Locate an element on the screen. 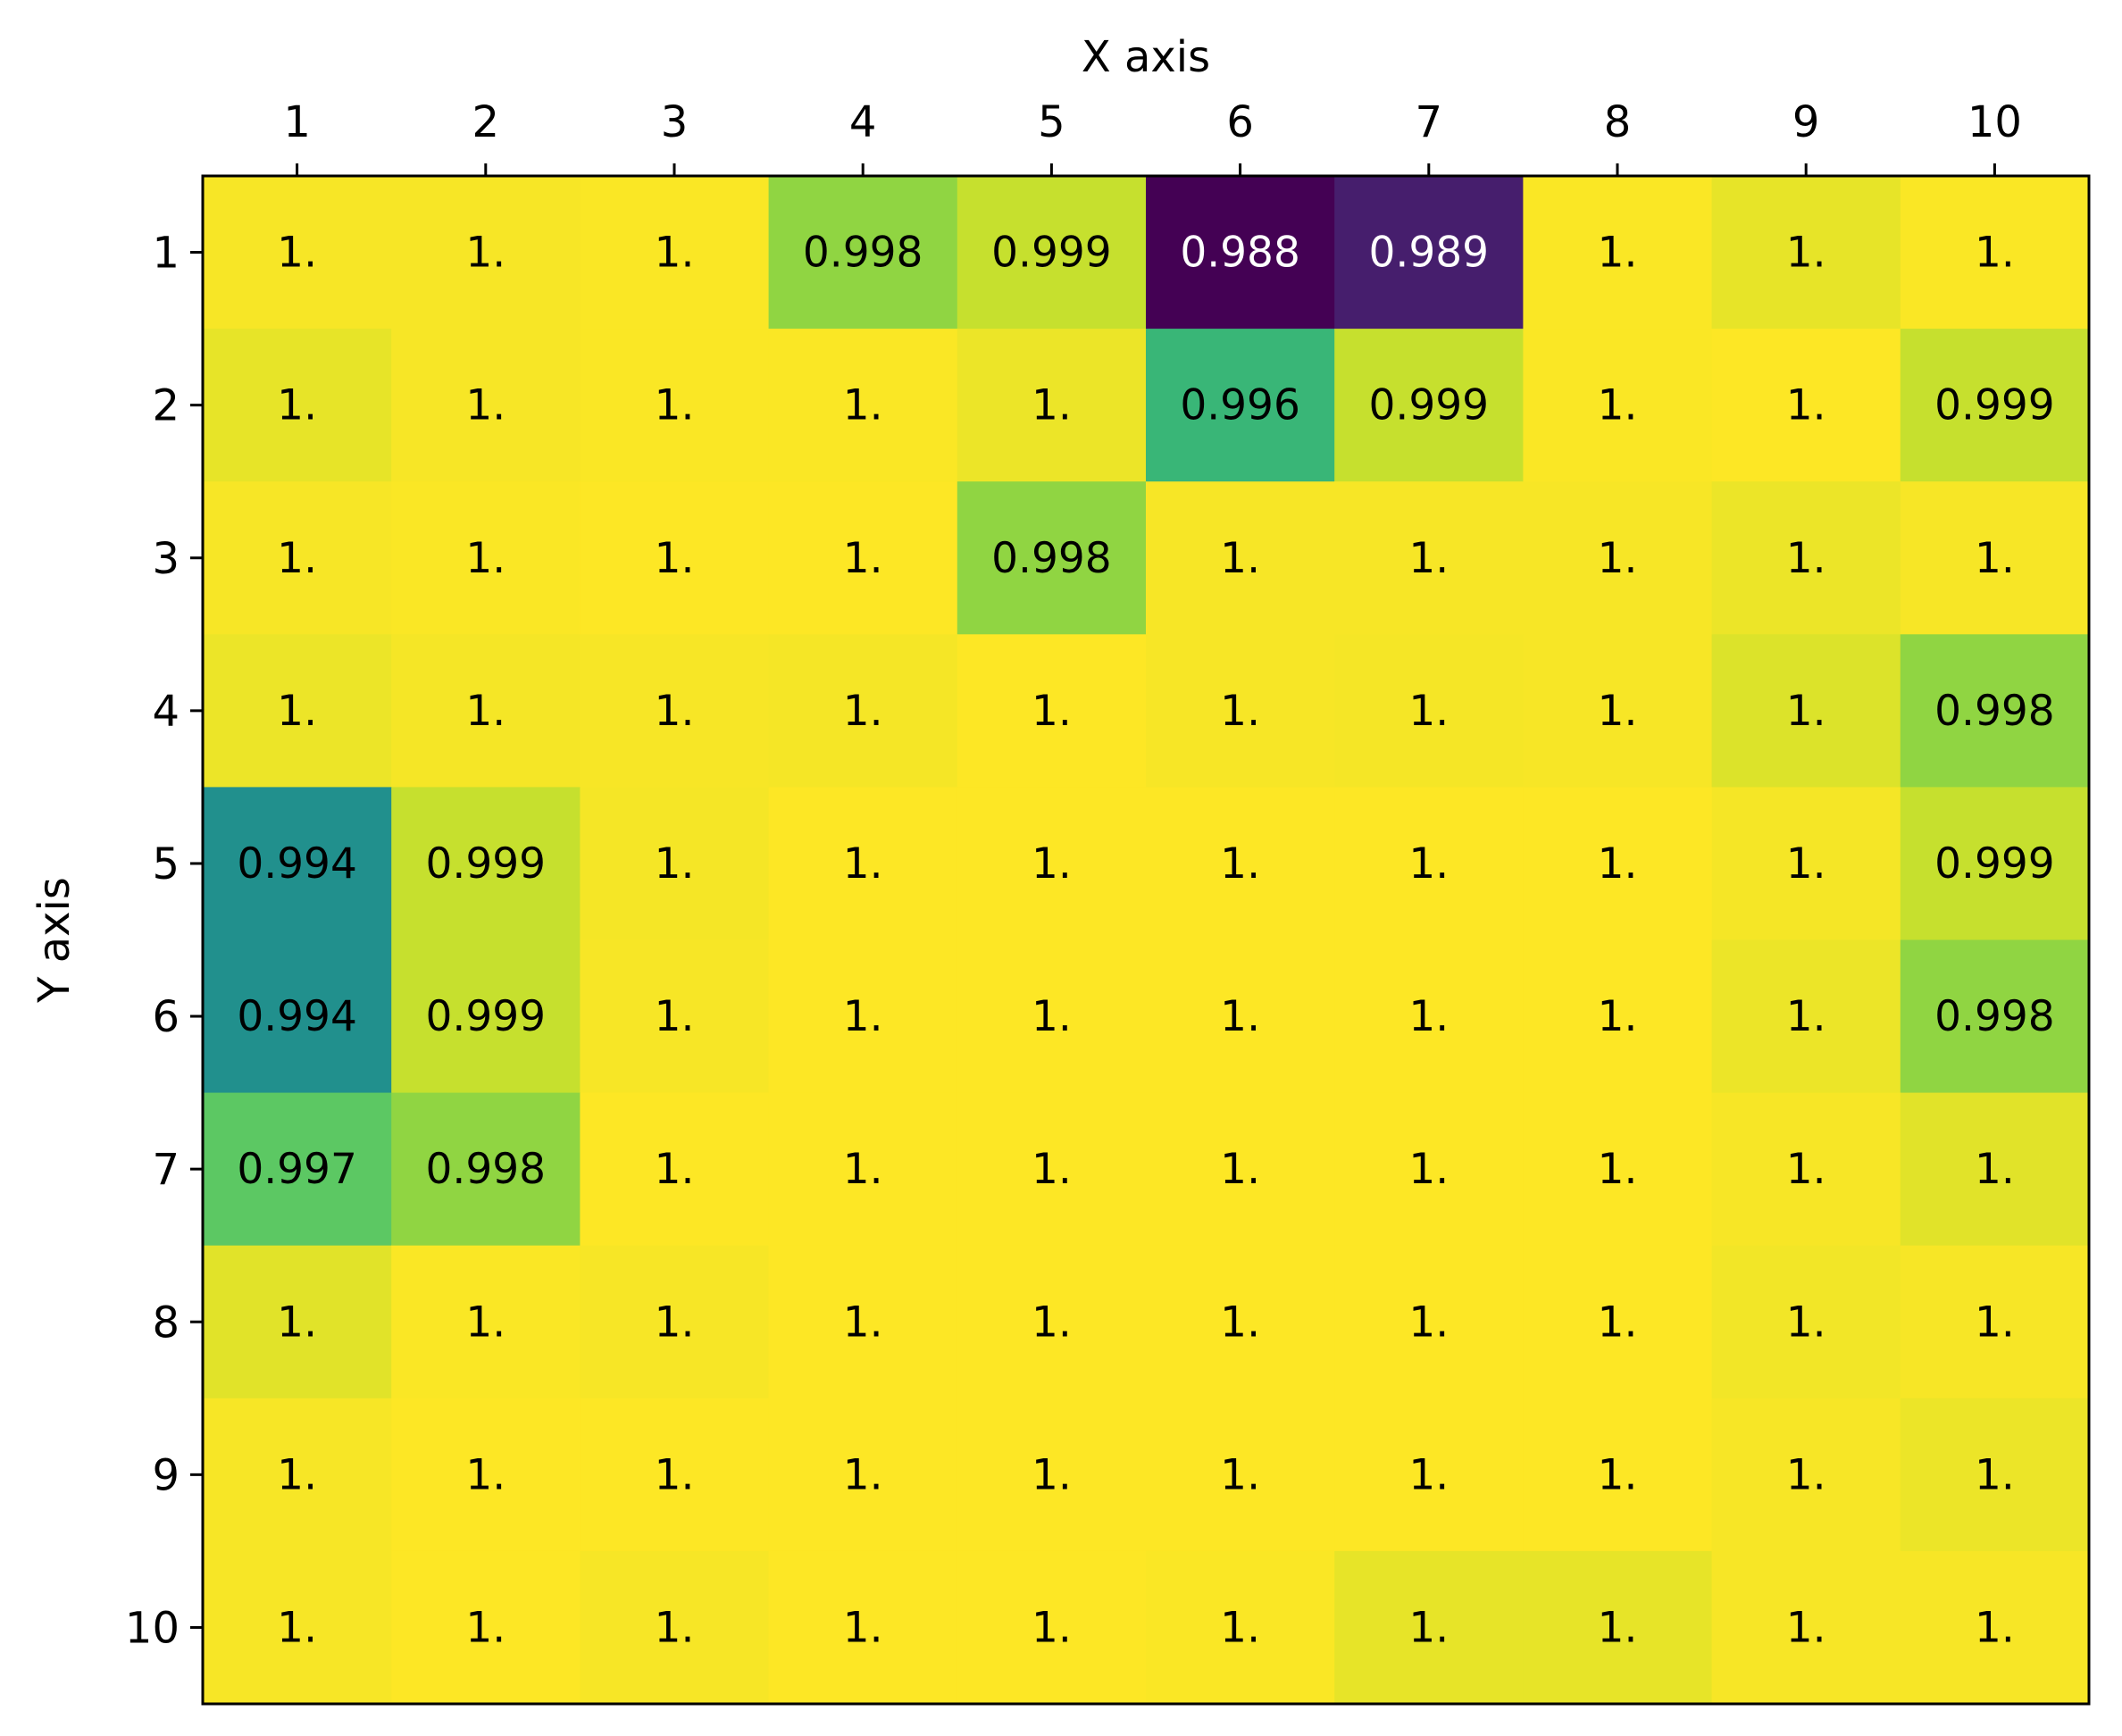 This screenshot has height=1736, width=2122. heatmap-cell-r10-c9 is located at coordinates (1806, 1627).